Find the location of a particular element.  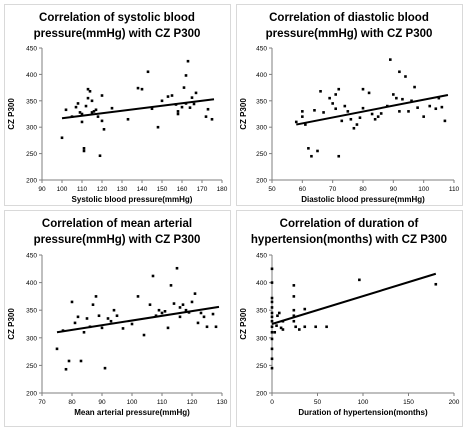

y-tick-label: 200 is located at coordinates (31, 181).